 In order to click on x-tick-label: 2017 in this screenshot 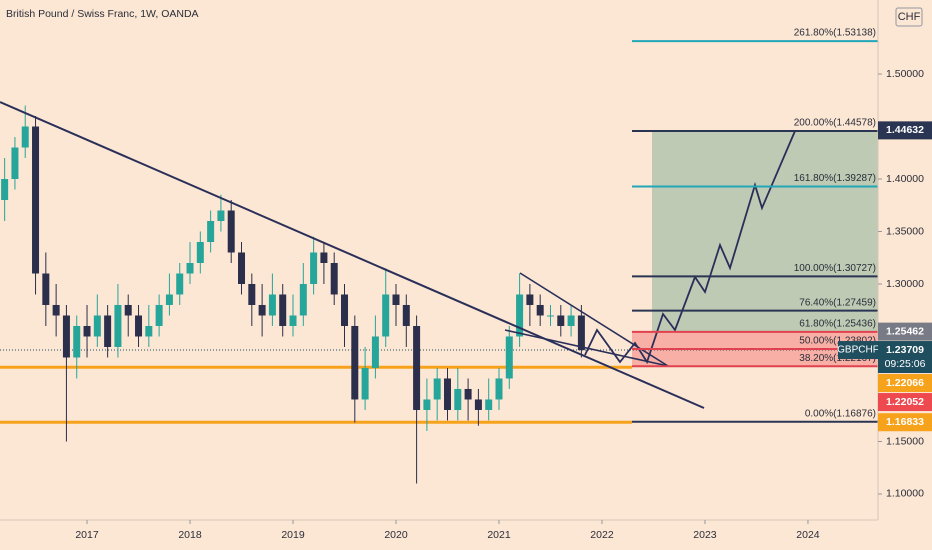, I will do `click(87, 535)`.